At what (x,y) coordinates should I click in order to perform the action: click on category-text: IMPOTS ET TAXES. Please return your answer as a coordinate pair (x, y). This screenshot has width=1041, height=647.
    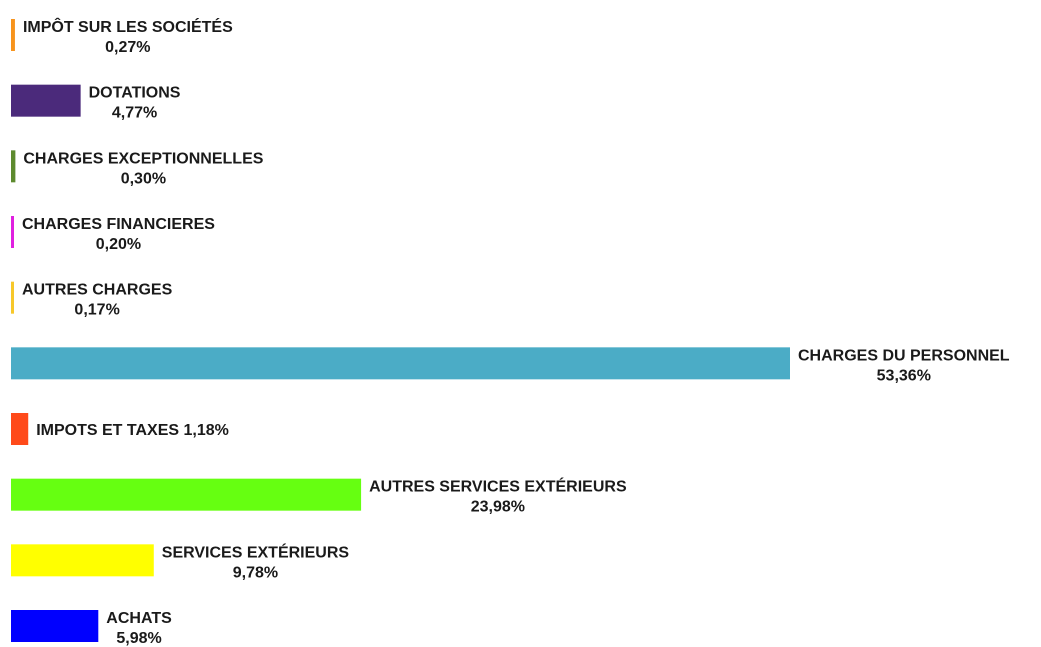
    Looking at the image, I should click on (109, 430).